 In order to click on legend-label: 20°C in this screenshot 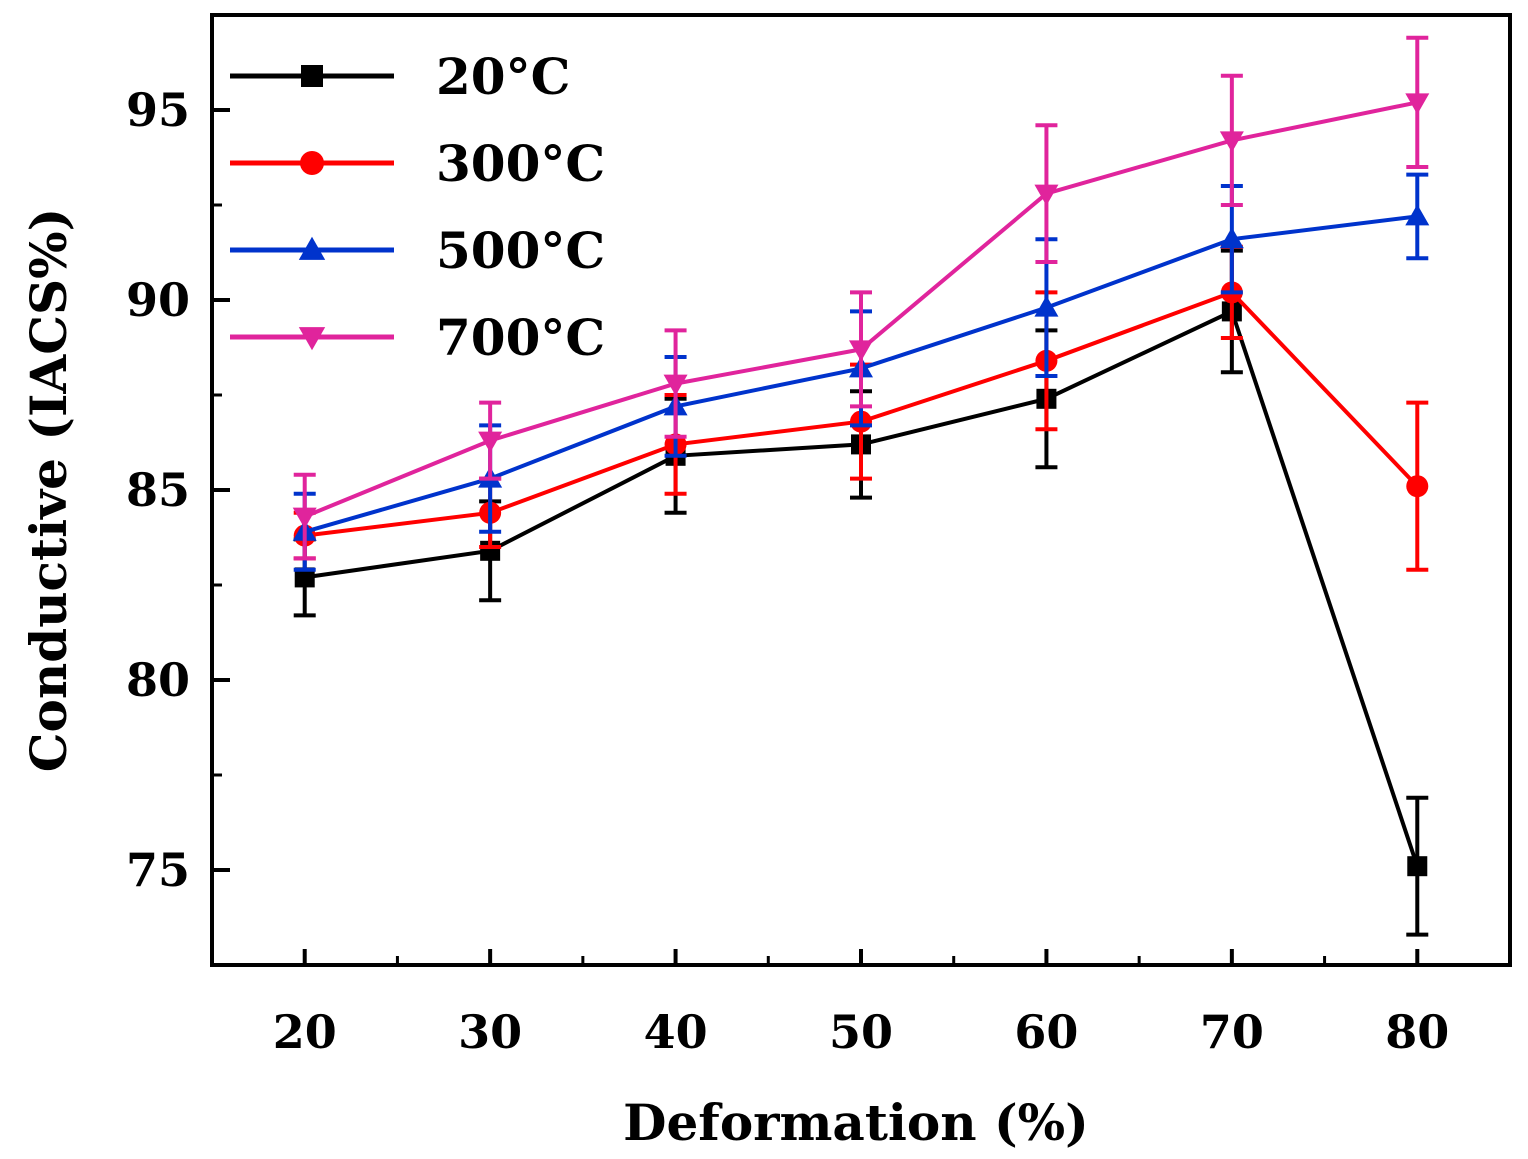, I will do `click(503, 76)`.